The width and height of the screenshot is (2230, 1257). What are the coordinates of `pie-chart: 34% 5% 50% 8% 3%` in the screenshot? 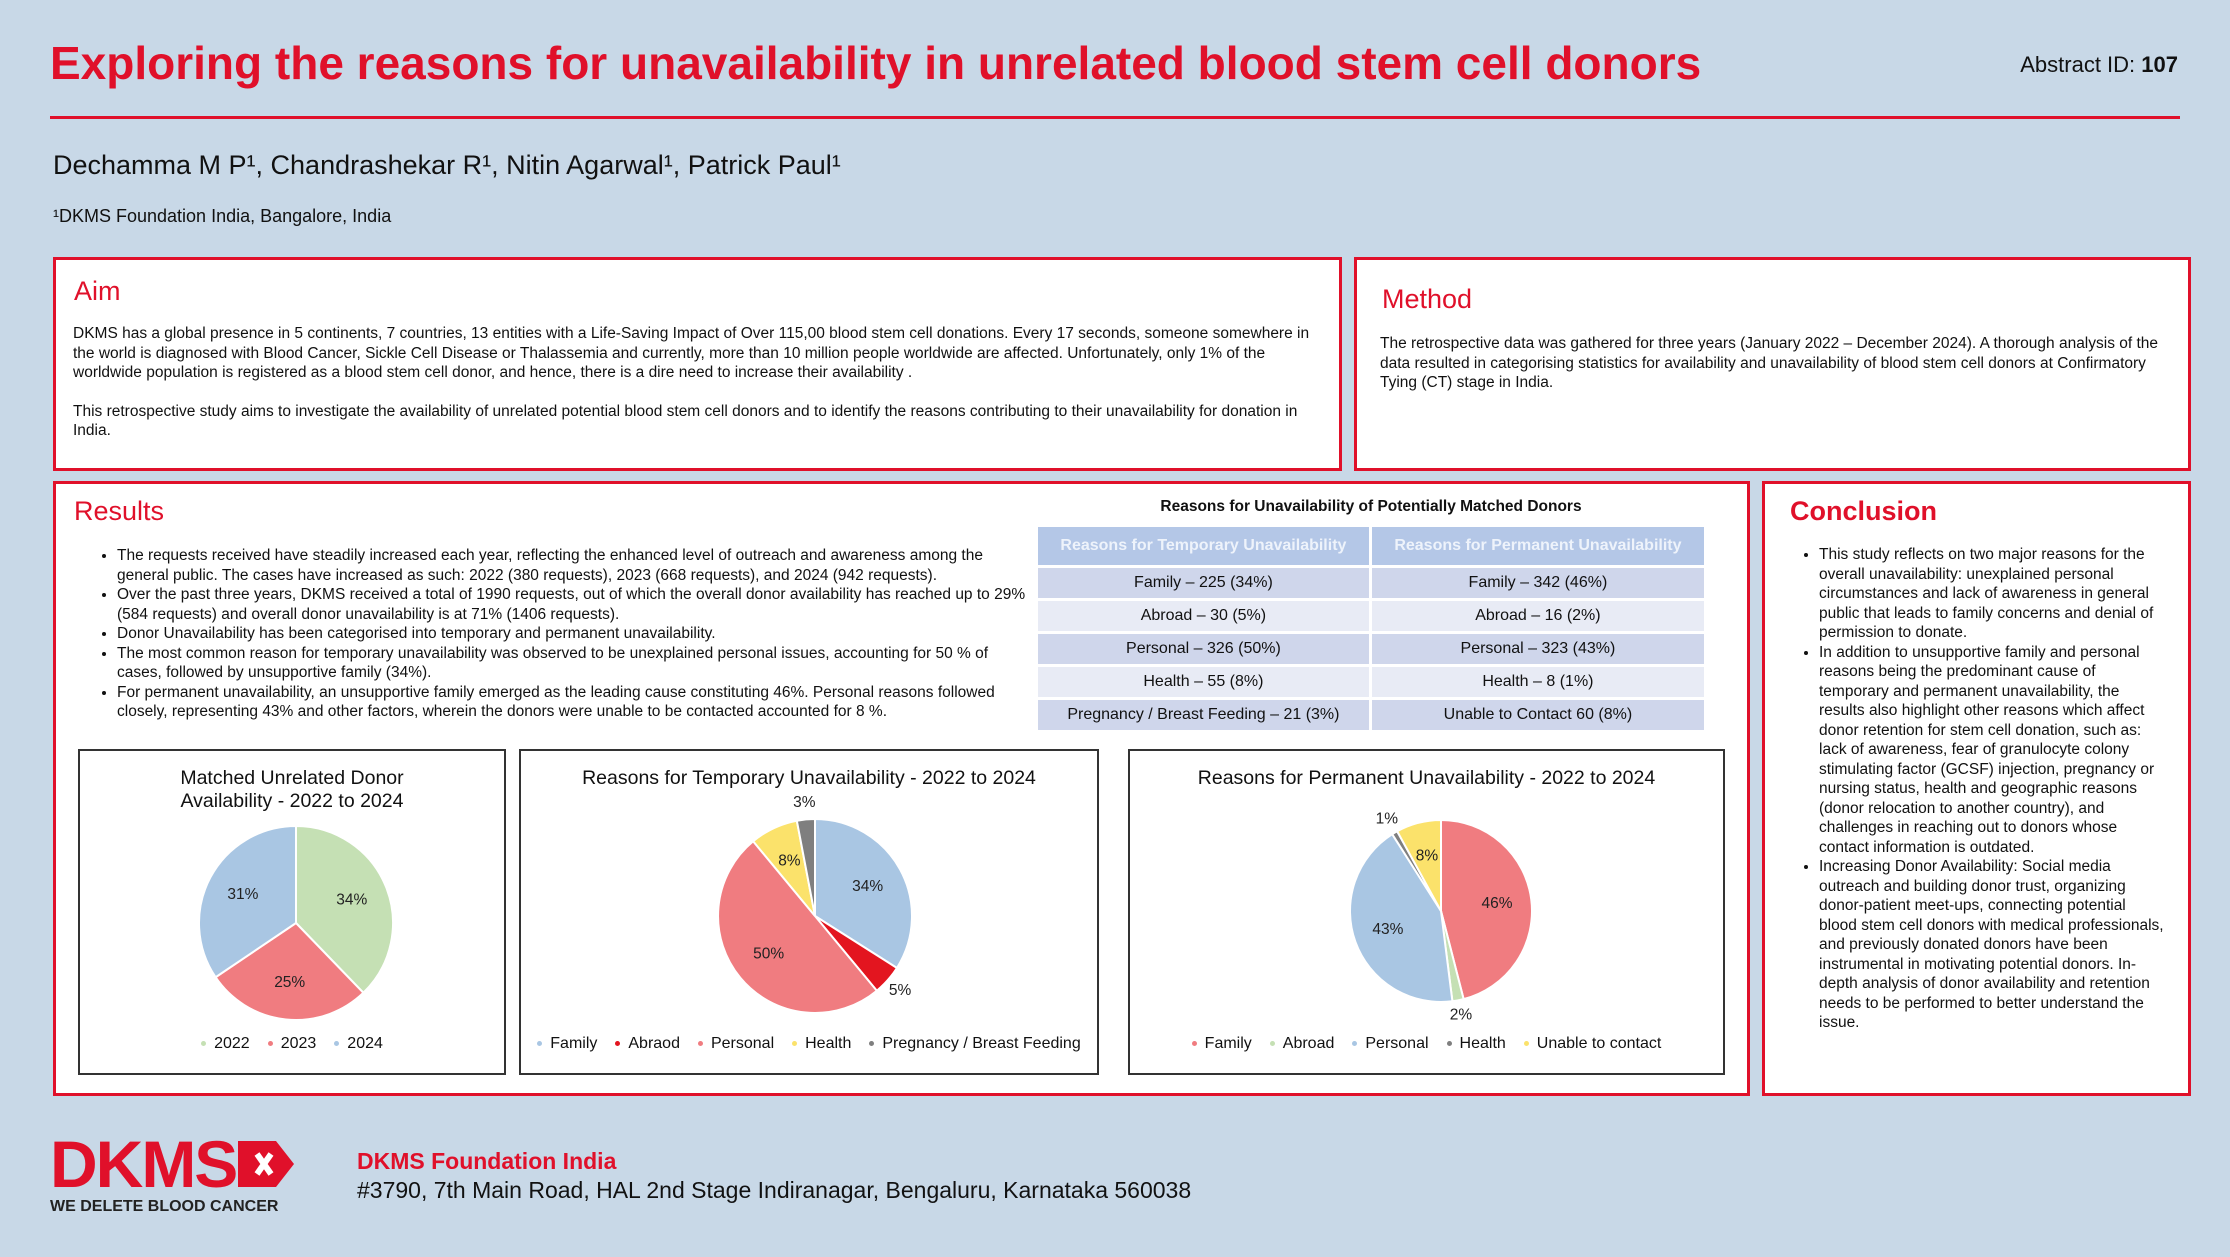 It's located at (815, 904).